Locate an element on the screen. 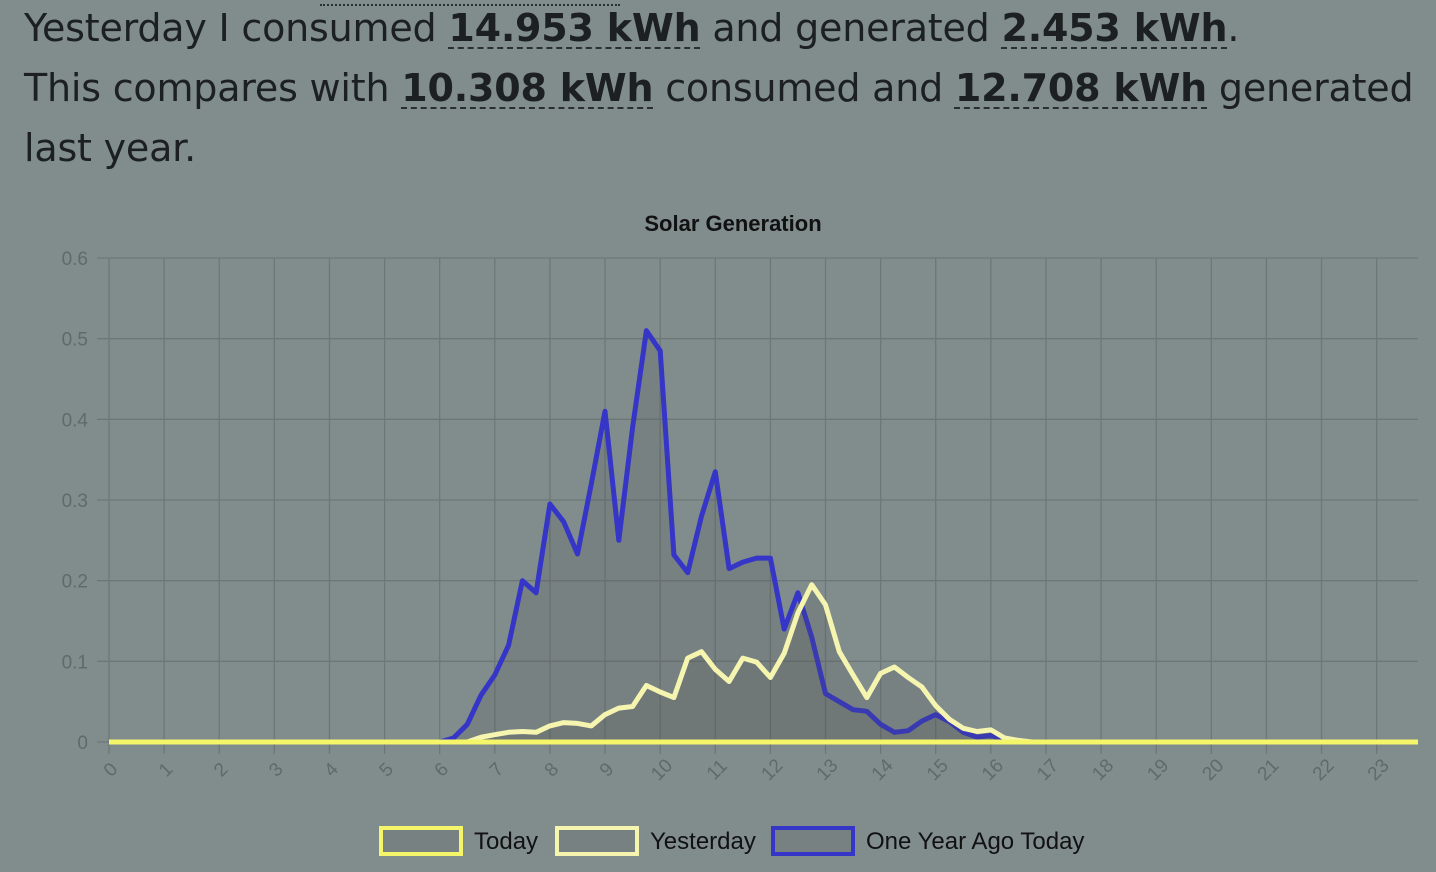  x-tick-label: 10 is located at coordinates (662, 770).